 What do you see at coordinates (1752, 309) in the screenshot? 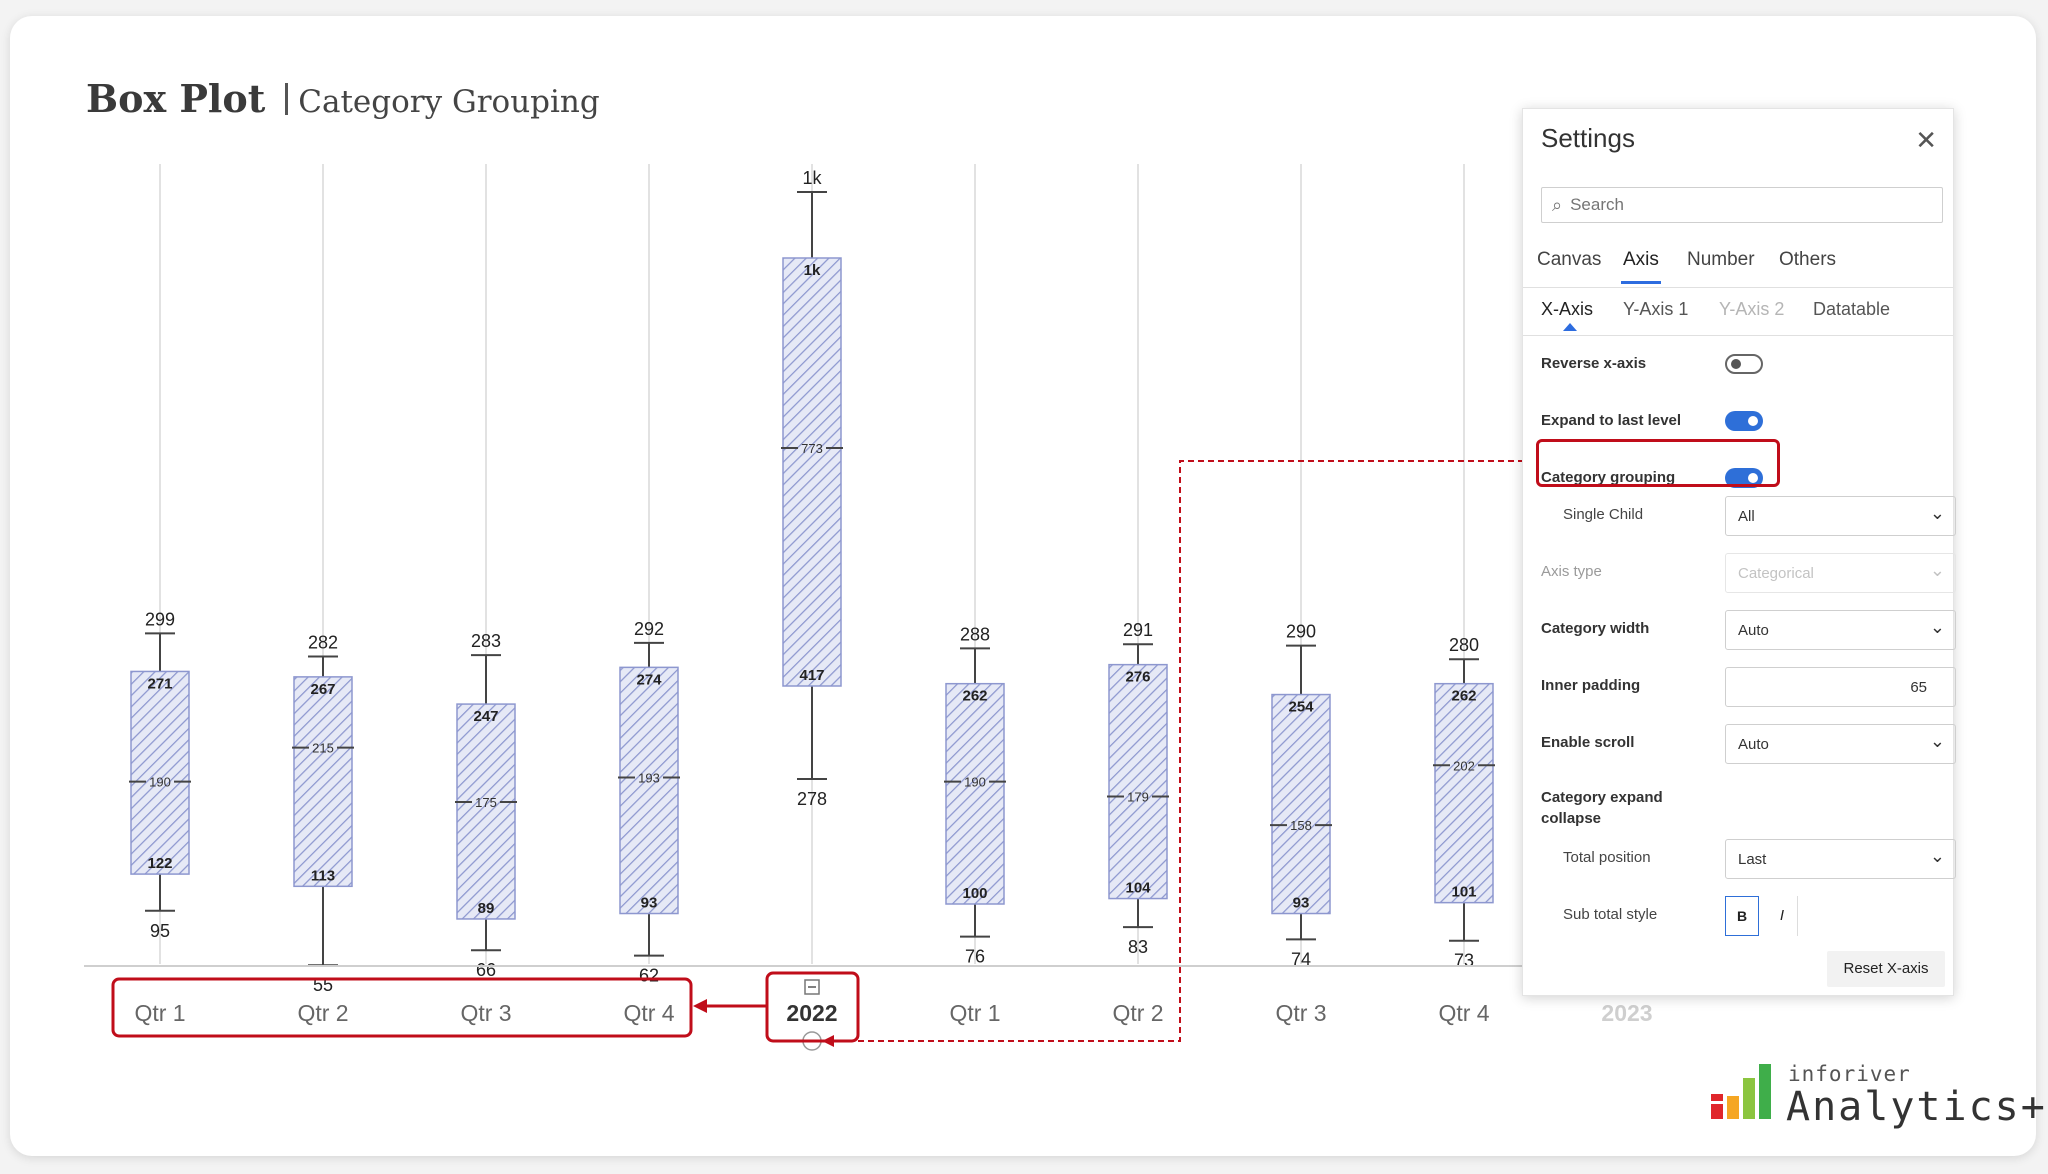
I see `subtab-y-axis-2: Y-Axis 2` at bounding box center [1752, 309].